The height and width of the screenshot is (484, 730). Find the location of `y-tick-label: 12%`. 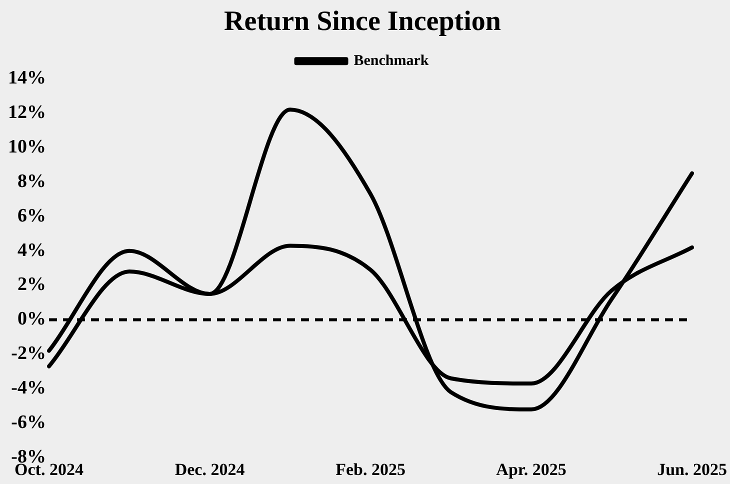

y-tick-label: 12% is located at coordinates (27, 112).